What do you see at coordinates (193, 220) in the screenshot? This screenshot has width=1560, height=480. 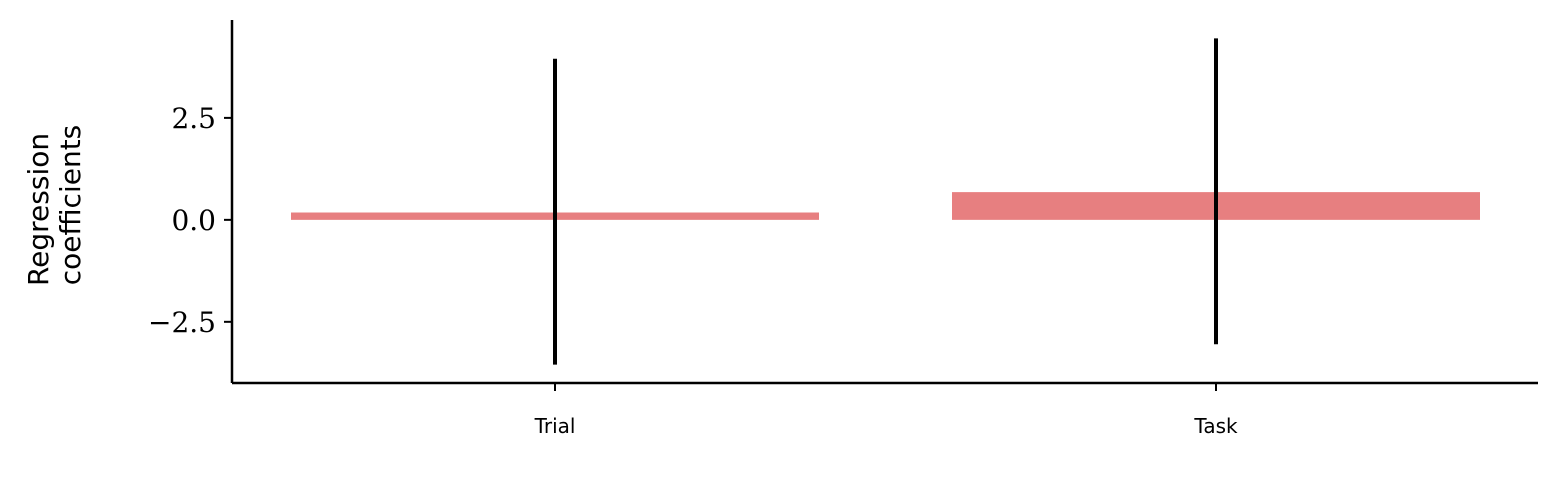 I see `y-tick-label: 0.0` at bounding box center [193, 220].